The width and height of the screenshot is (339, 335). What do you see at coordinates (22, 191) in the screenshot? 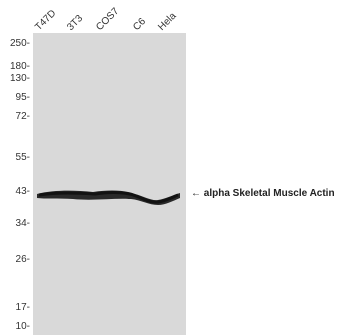
I see `marker-43: 43-` at bounding box center [22, 191].